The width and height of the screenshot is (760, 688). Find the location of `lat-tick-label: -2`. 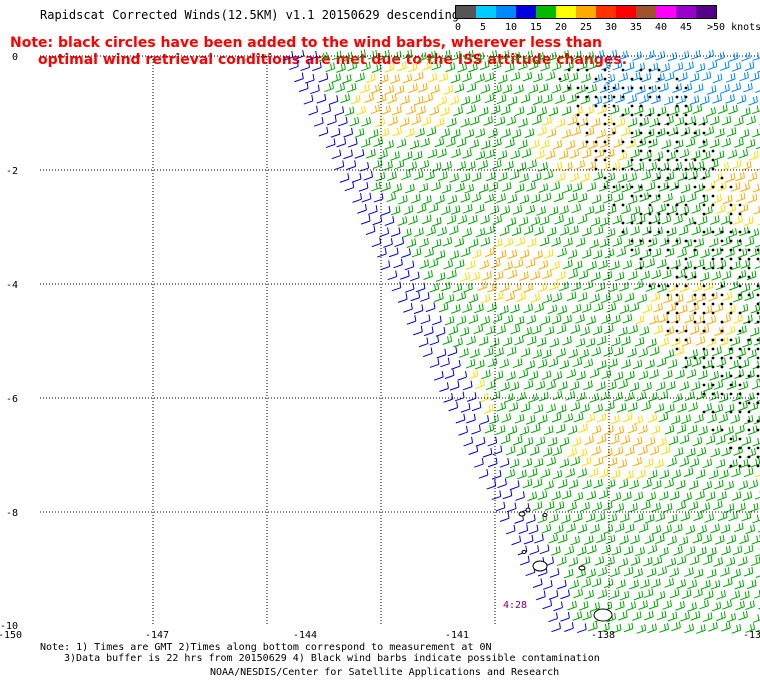

lat-tick-label: -2 is located at coordinates (12, 171).